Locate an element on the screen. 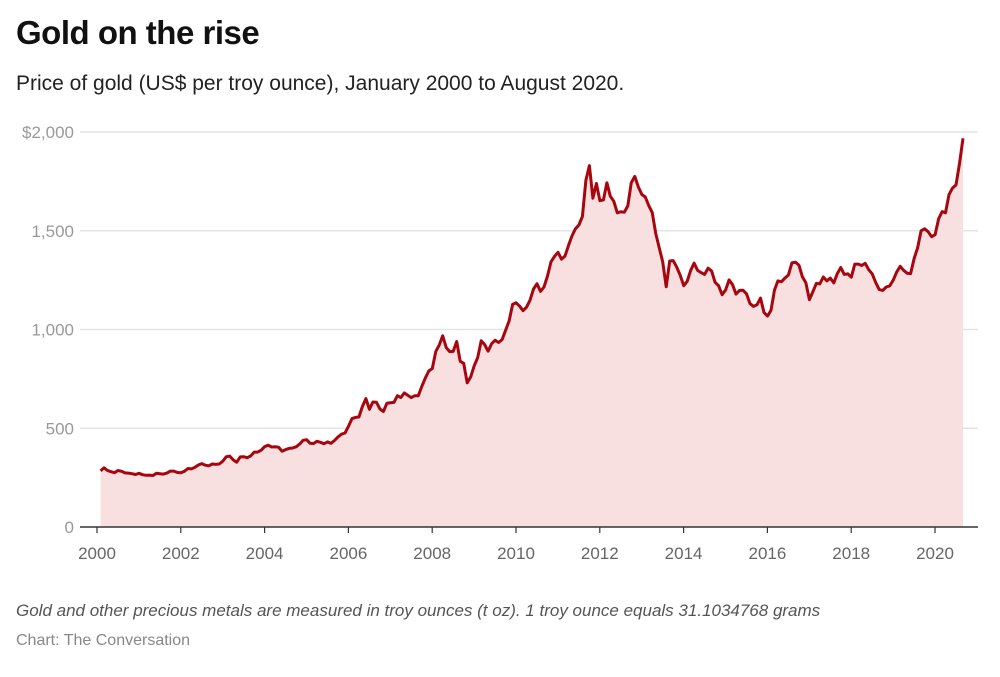 This screenshot has height=677, width=1000. y-tick-label: 1,000 is located at coordinates (52, 330).